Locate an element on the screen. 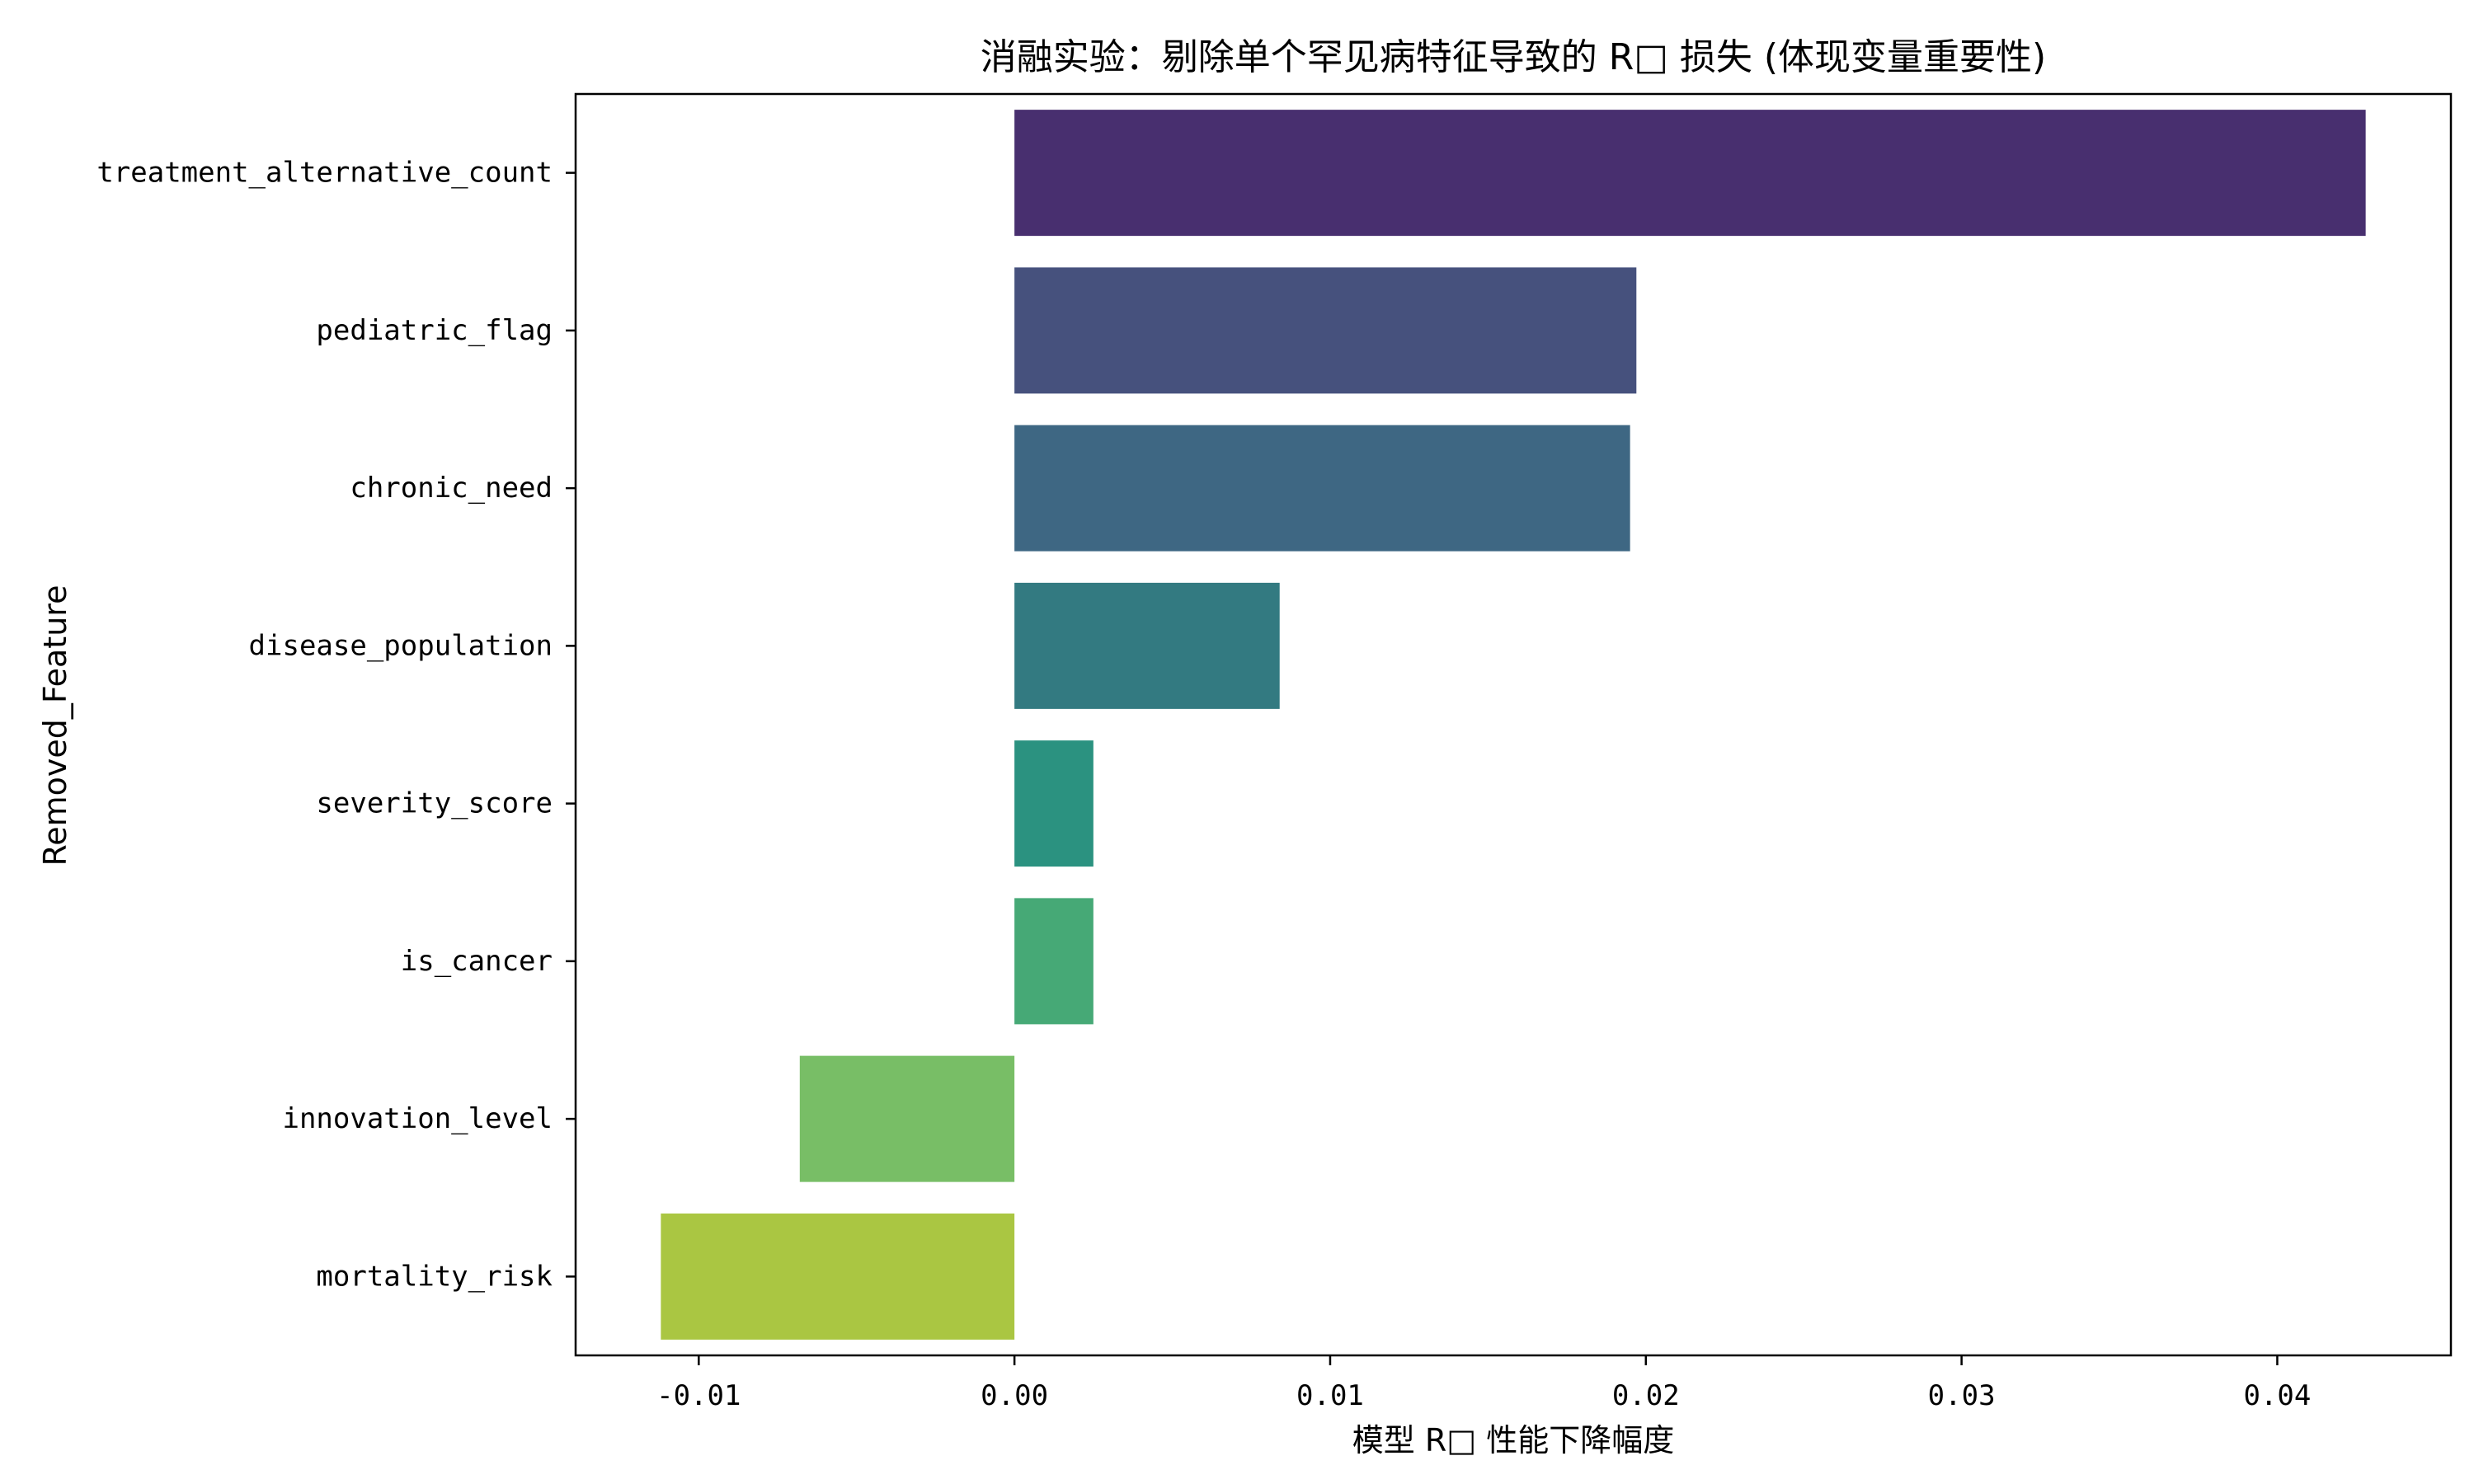 This screenshot has height=1484, width=2474. bar-severity-score is located at coordinates (1054, 803).